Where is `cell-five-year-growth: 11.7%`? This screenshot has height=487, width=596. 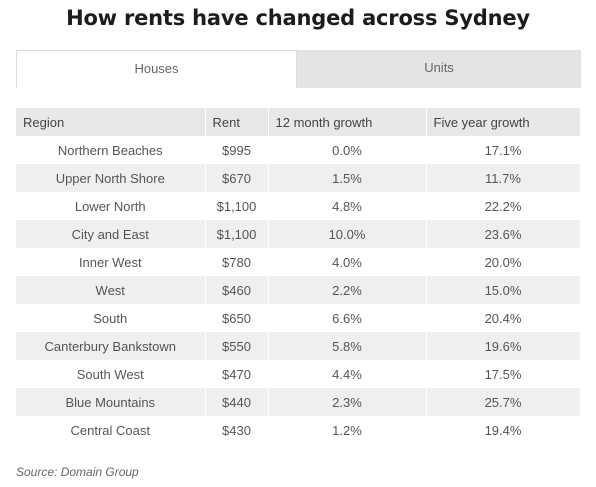 cell-five-year-growth: 11.7% is located at coordinates (503, 178).